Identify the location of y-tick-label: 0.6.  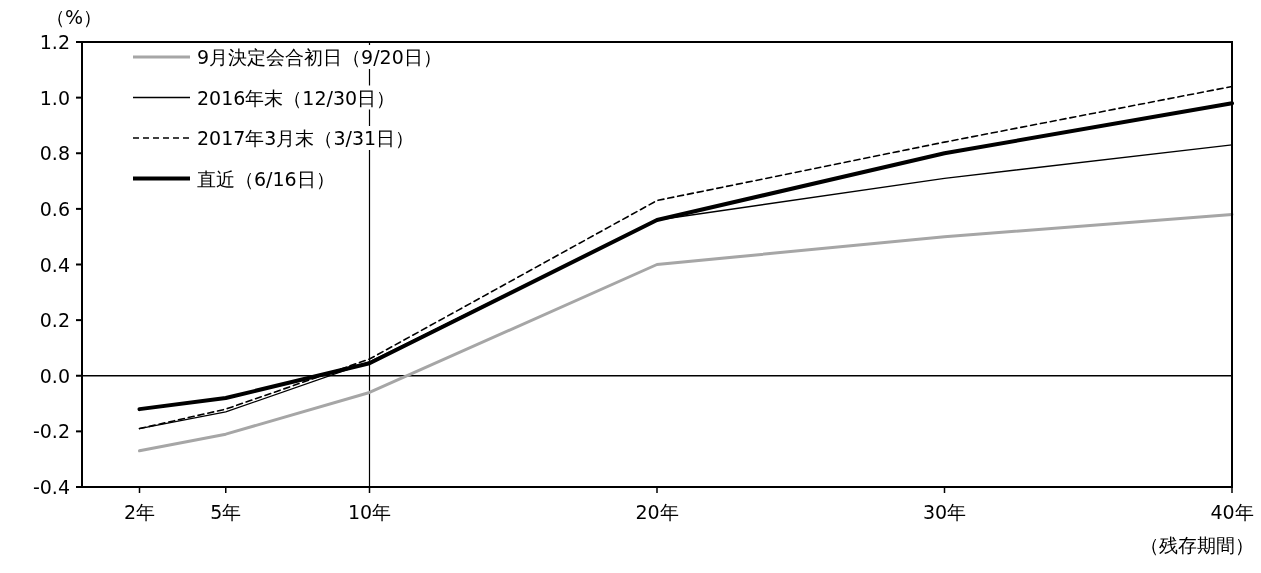
(54, 208).